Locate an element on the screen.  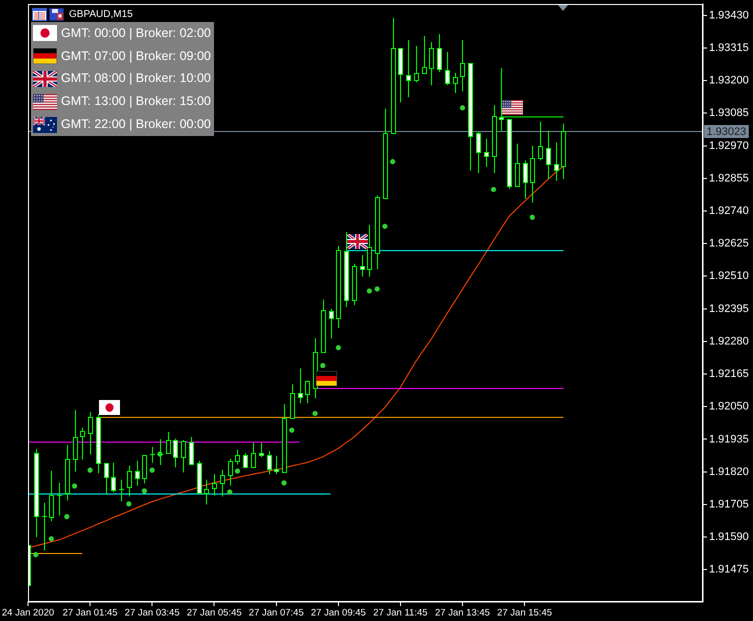
y-tick-label: 1.92625 is located at coordinates (729, 244).